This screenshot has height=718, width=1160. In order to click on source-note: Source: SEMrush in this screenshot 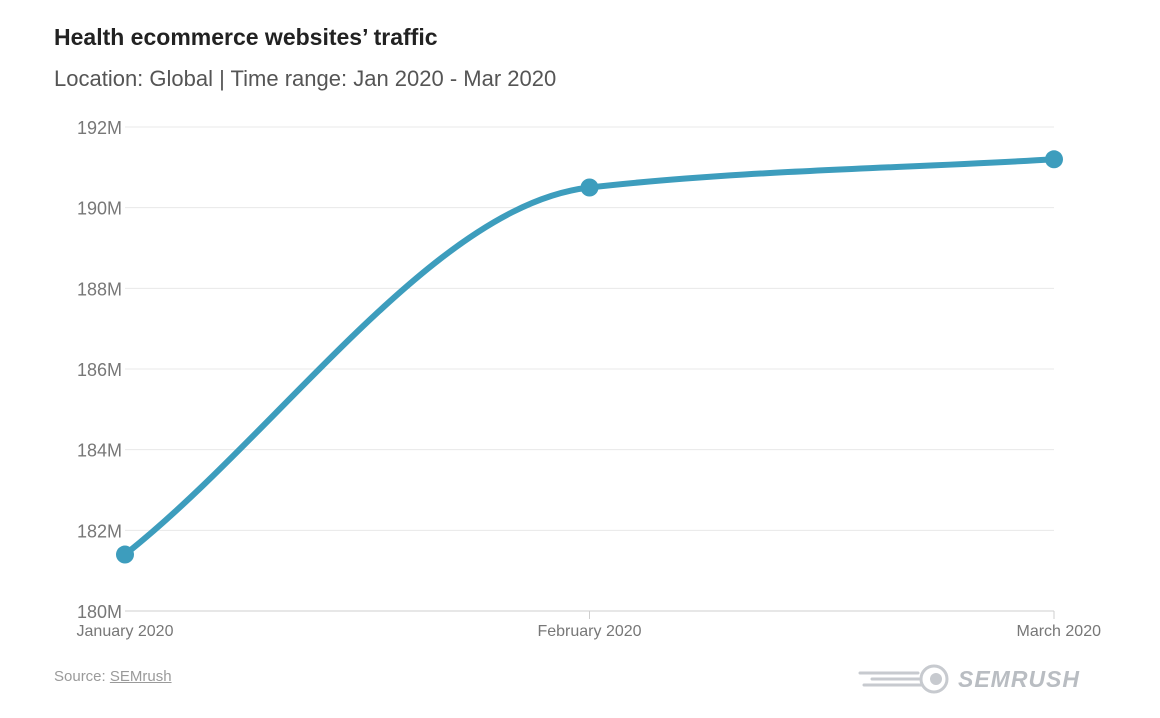, I will do `click(113, 676)`.